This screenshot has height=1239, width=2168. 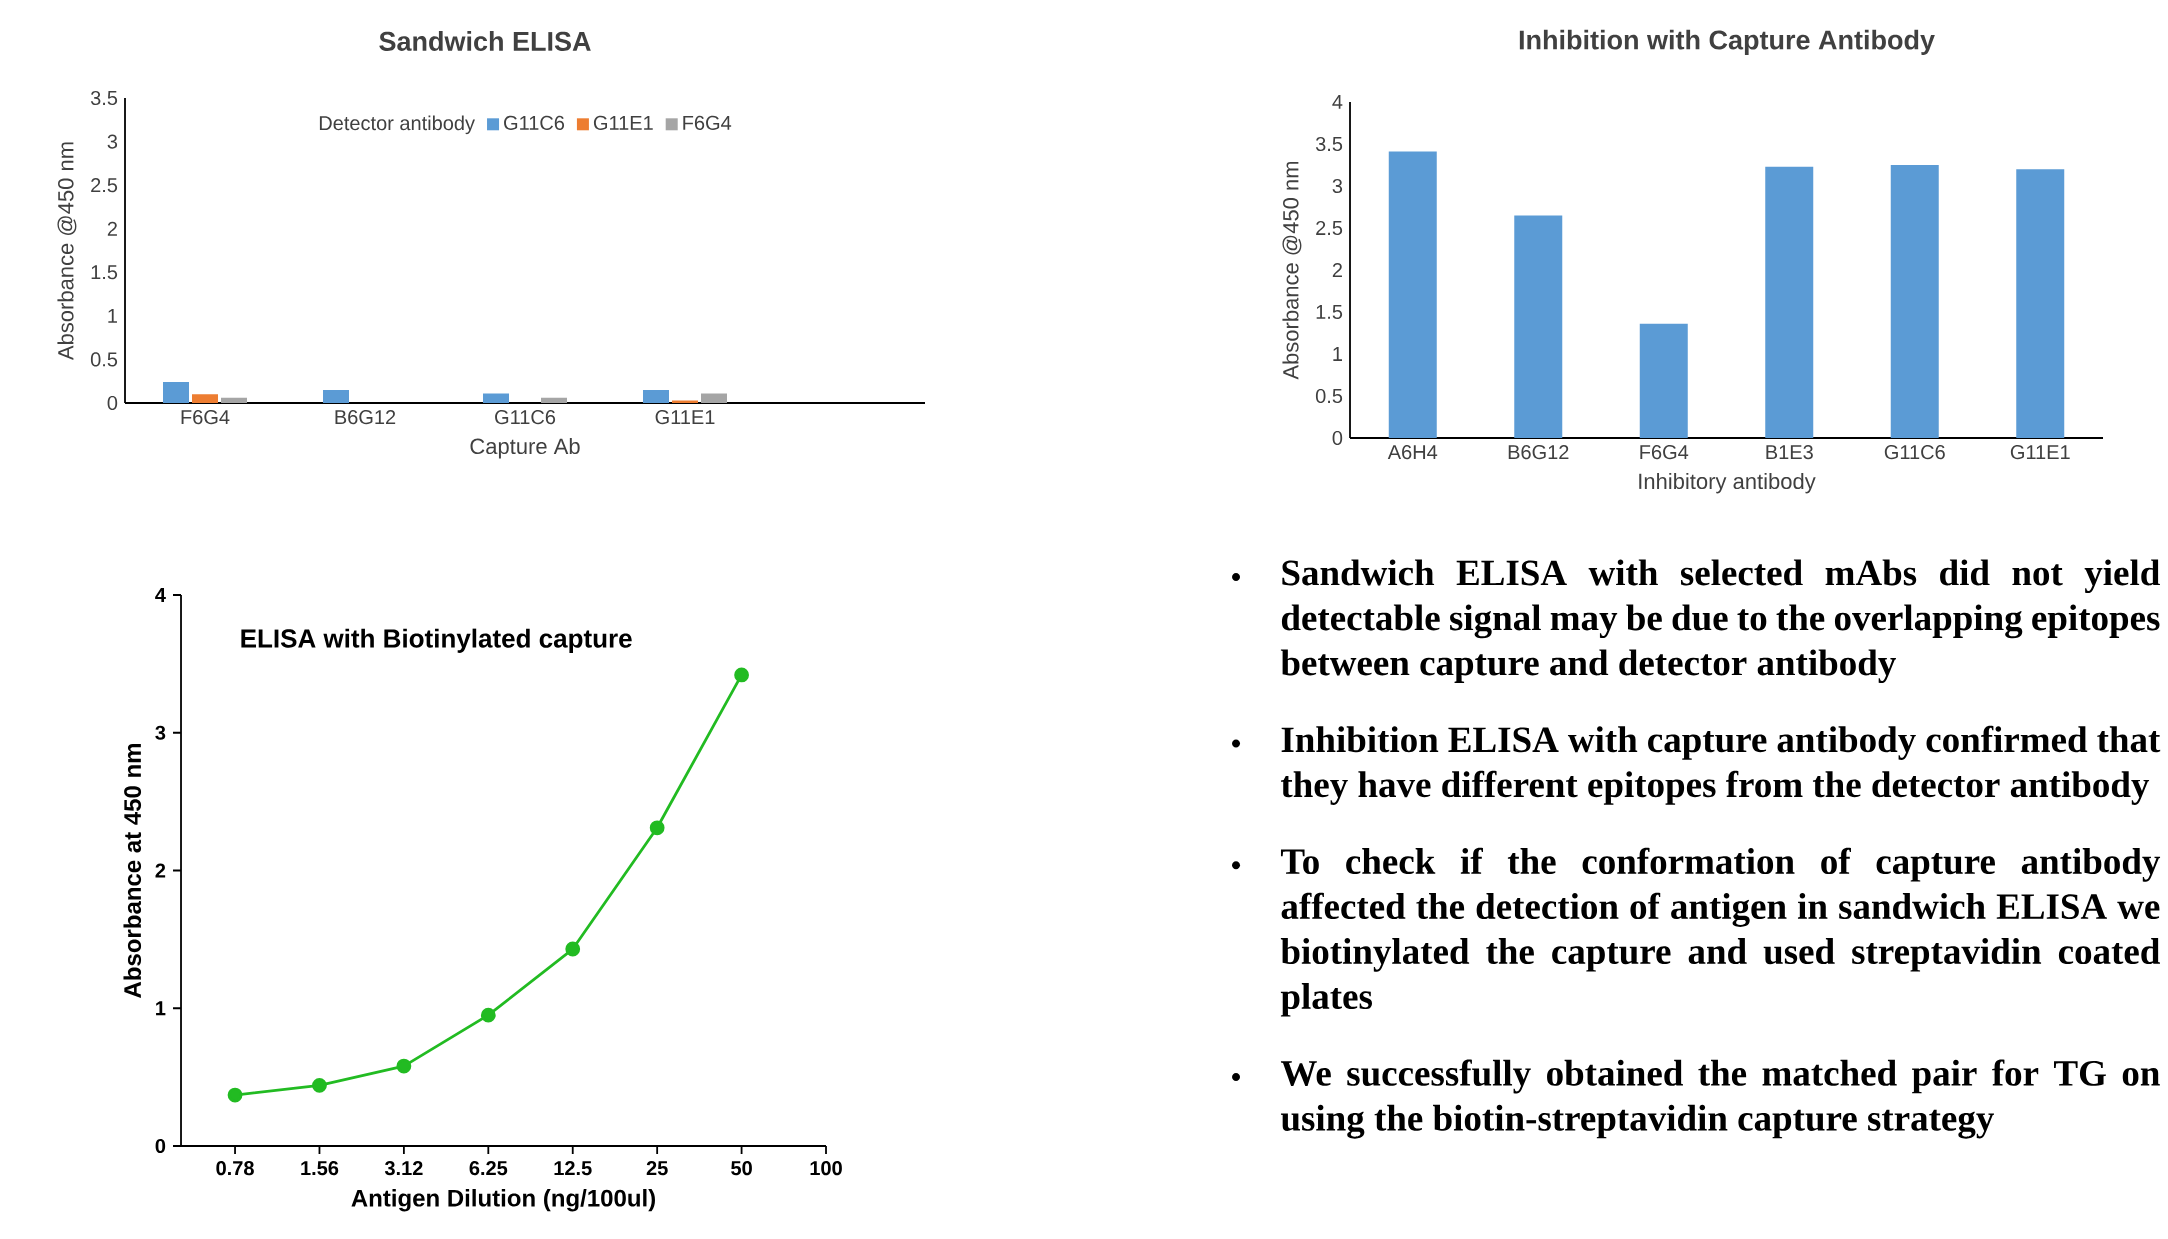 I want to click on chart-title: Inhibition with Capture Antibody, so click(x=1727, y=42).